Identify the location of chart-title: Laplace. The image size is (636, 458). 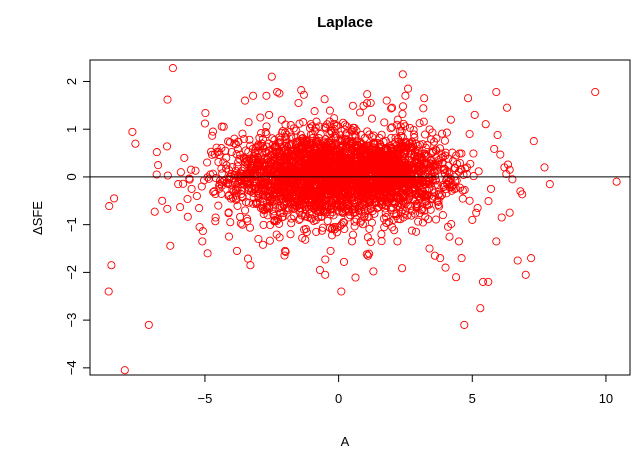
(345, 22).